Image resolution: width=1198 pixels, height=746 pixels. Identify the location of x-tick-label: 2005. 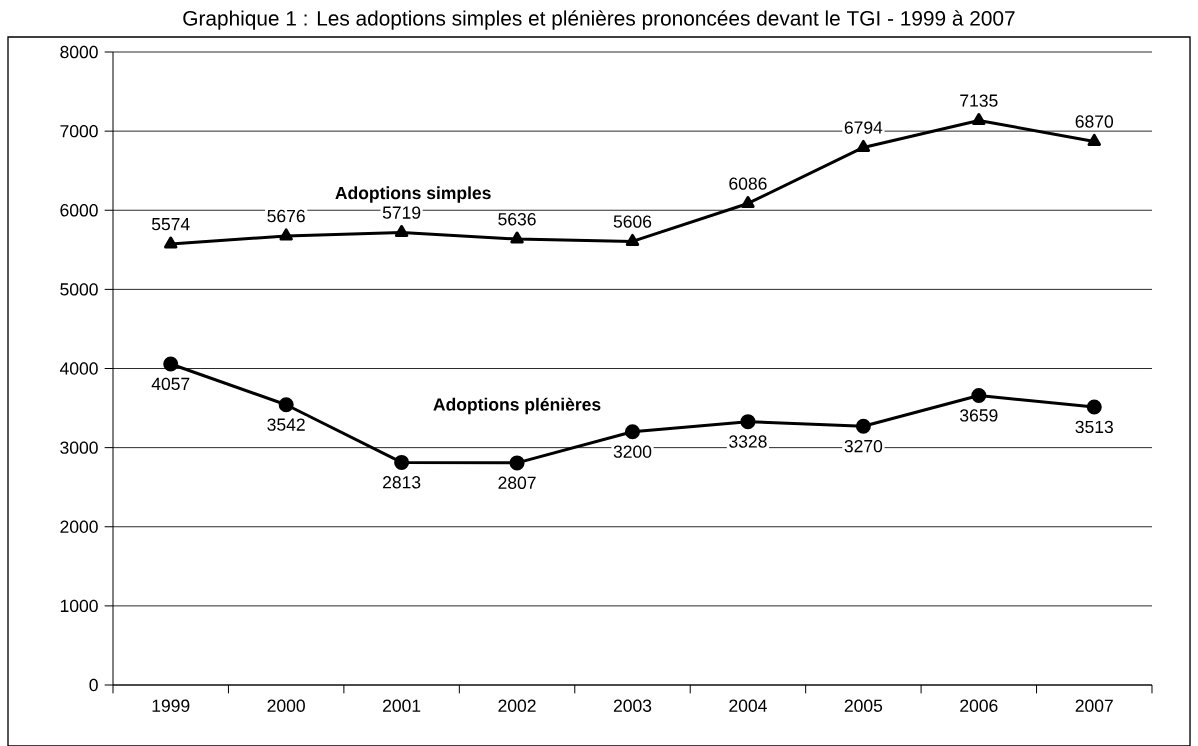
(863, 705).